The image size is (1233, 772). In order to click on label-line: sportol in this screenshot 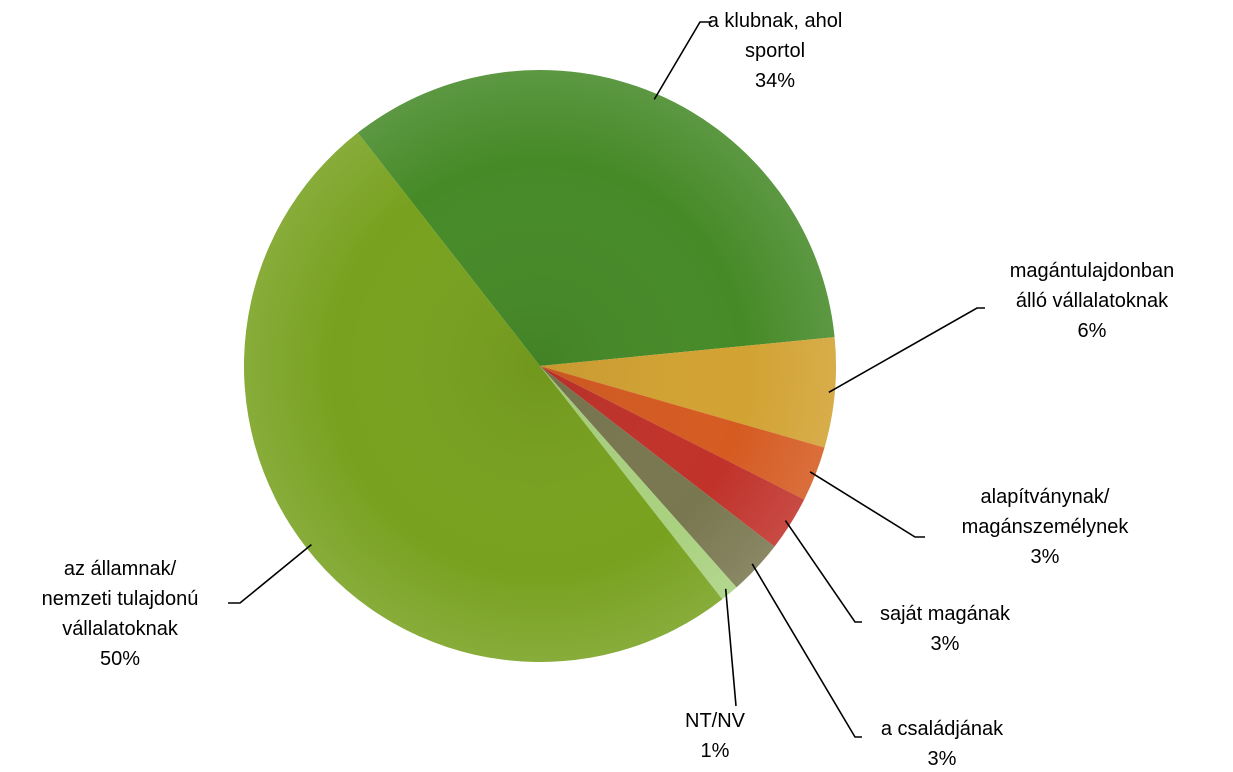, I will do `click(775, 51)`.